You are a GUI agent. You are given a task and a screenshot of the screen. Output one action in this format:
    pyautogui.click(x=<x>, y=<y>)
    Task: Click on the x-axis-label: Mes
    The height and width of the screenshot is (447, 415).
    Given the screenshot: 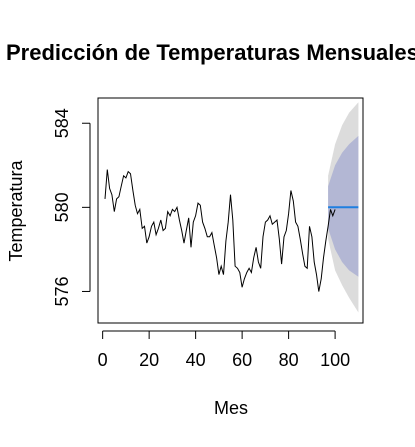 What is the action you would take?
    pyautogui.click(x=231, y=408)
    